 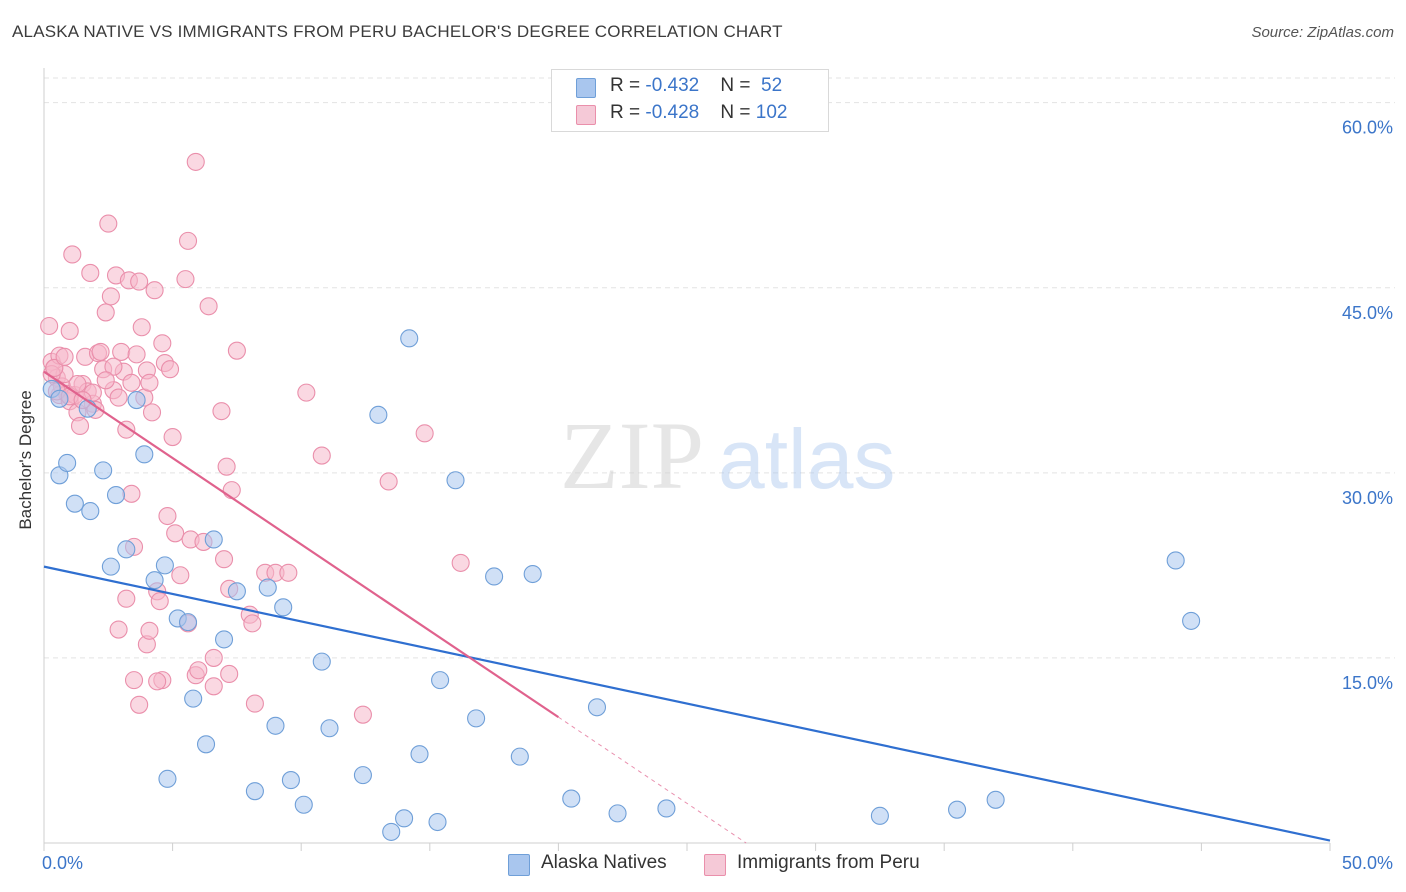 I want to click on legend-label: Alaska Natives, so click(x=604, y=862).